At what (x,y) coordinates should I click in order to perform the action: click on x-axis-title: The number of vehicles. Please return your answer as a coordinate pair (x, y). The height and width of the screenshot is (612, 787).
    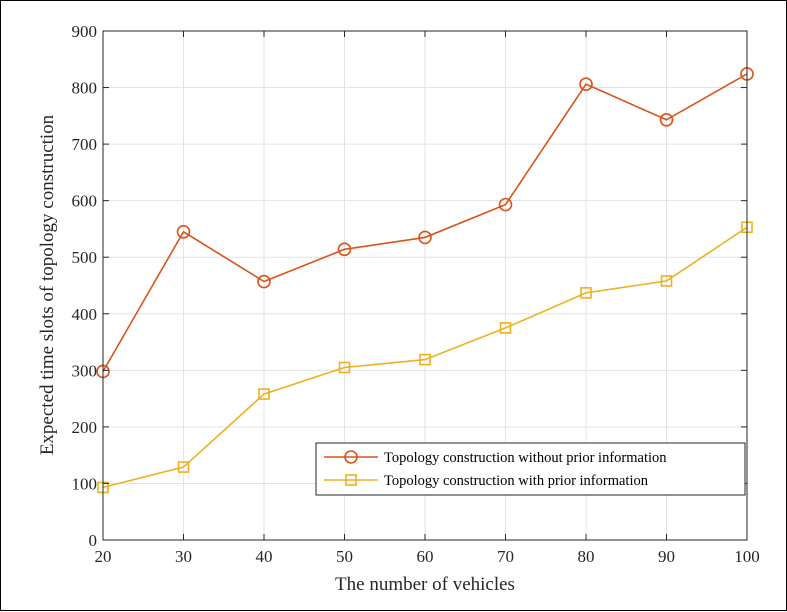
    Looking at the image, I should click on (425, 584).